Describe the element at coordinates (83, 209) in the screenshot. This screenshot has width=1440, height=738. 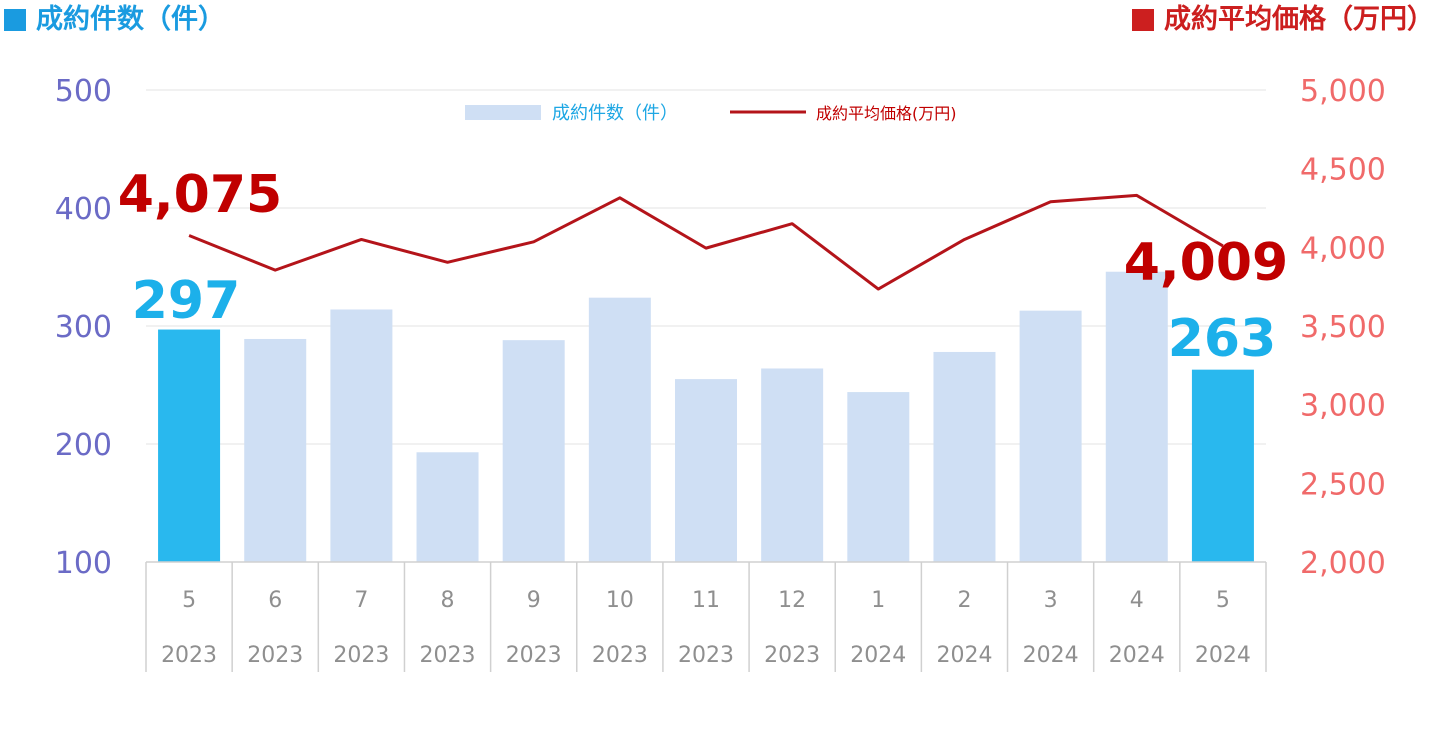
I see `left-axis-tick-label: 400` at that location.